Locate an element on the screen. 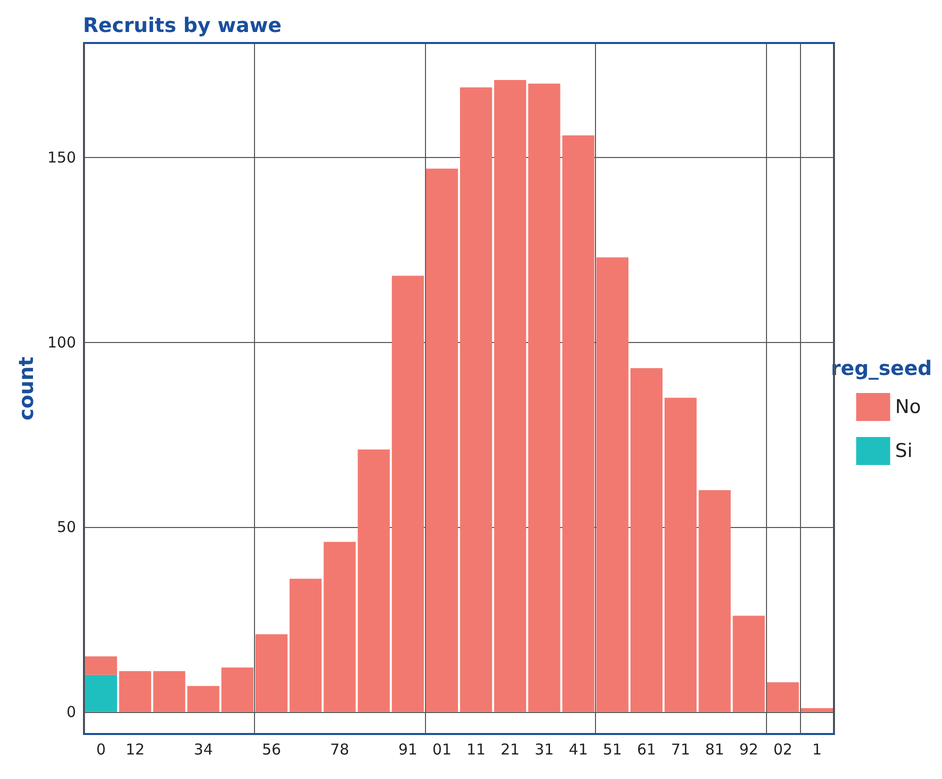  legend-label: Si is located at coordinates (904, 451).